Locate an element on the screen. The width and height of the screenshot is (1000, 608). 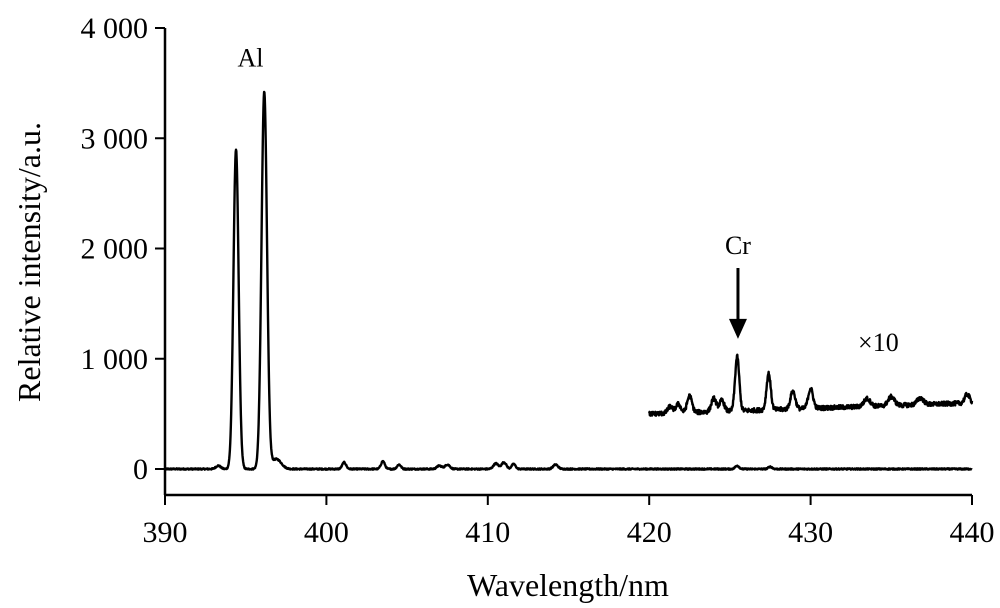
spectrum-line-x10 is located at coordinates (811, 385).